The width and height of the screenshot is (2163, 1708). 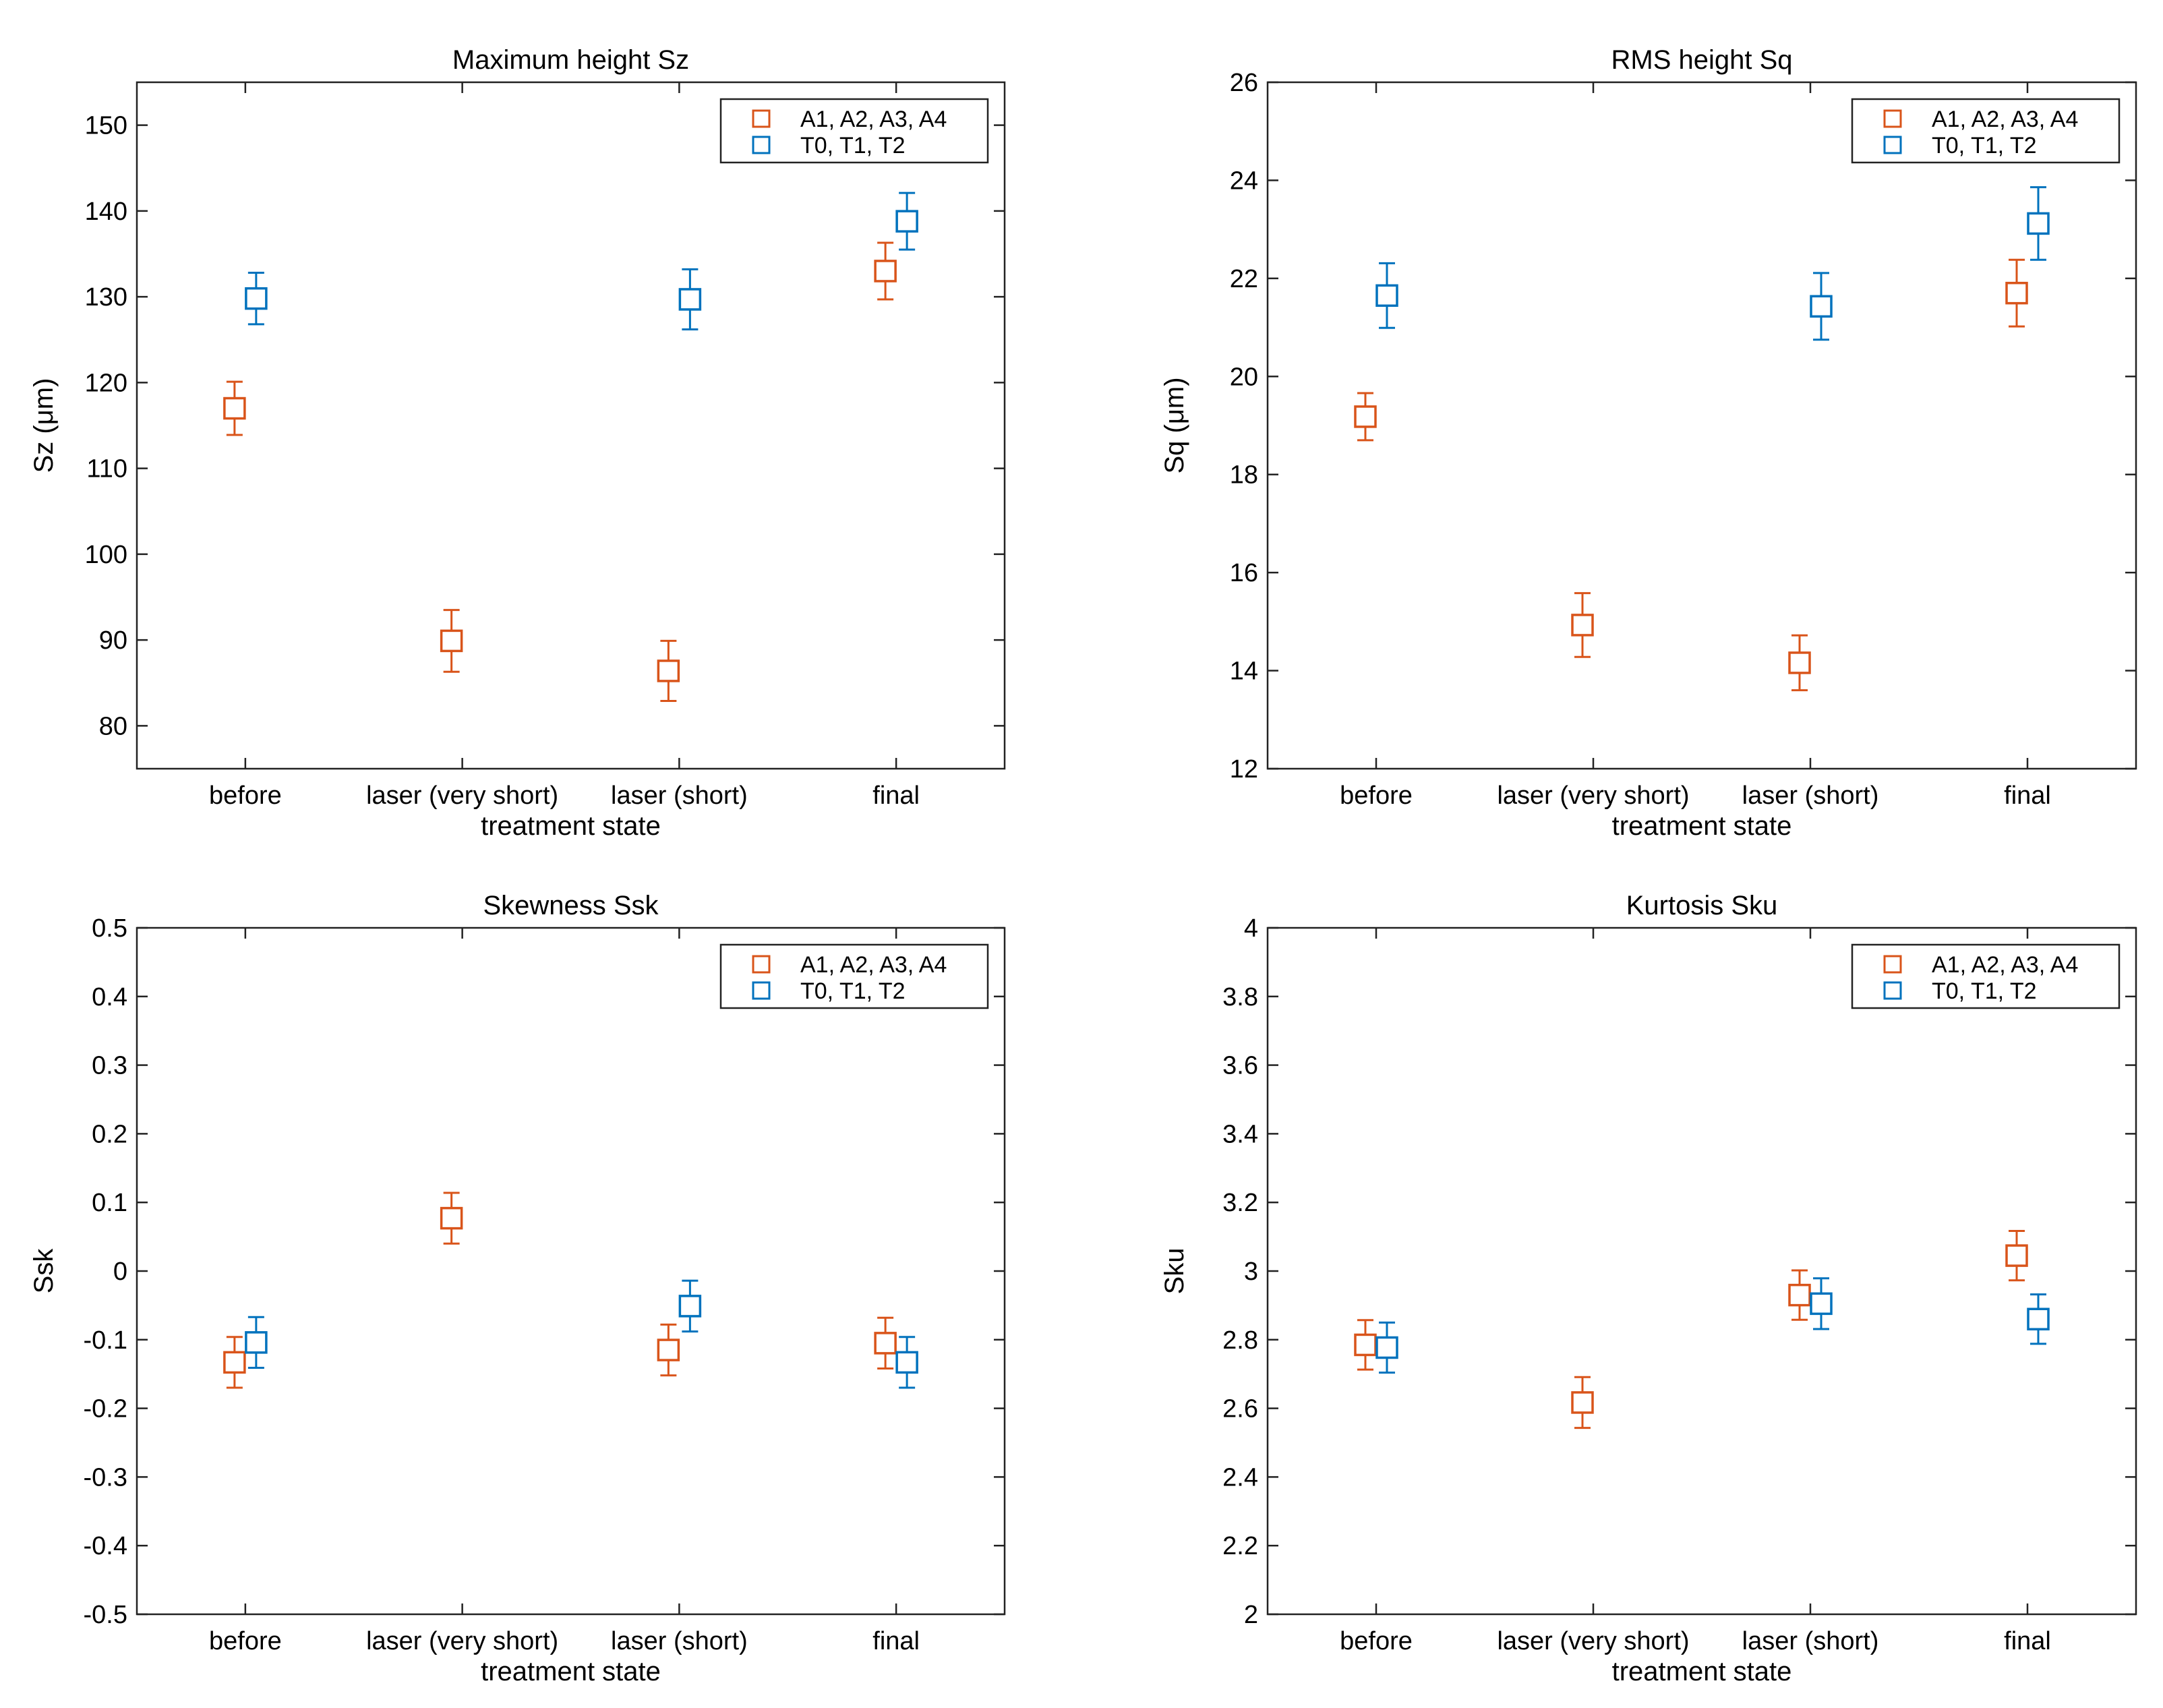 I want to click on y-tick-label: 14, so click(x=1244, y=671).